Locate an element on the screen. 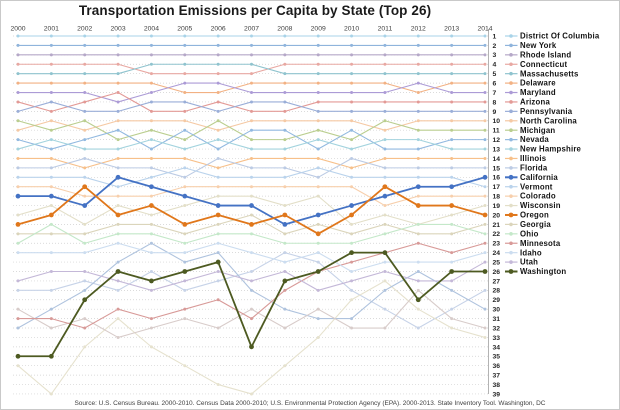 The image size is (620, 410). year-tick-label: 2006 is located at coordinates (218, 29).